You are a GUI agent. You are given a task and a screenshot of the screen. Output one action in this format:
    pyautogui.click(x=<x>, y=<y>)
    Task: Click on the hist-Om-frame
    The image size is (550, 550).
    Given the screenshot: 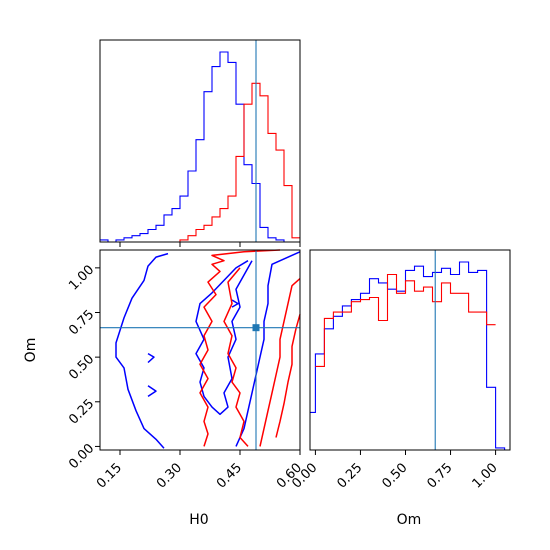 What is the action you would take?
    pyautogui.click(x=410, y=350)
    